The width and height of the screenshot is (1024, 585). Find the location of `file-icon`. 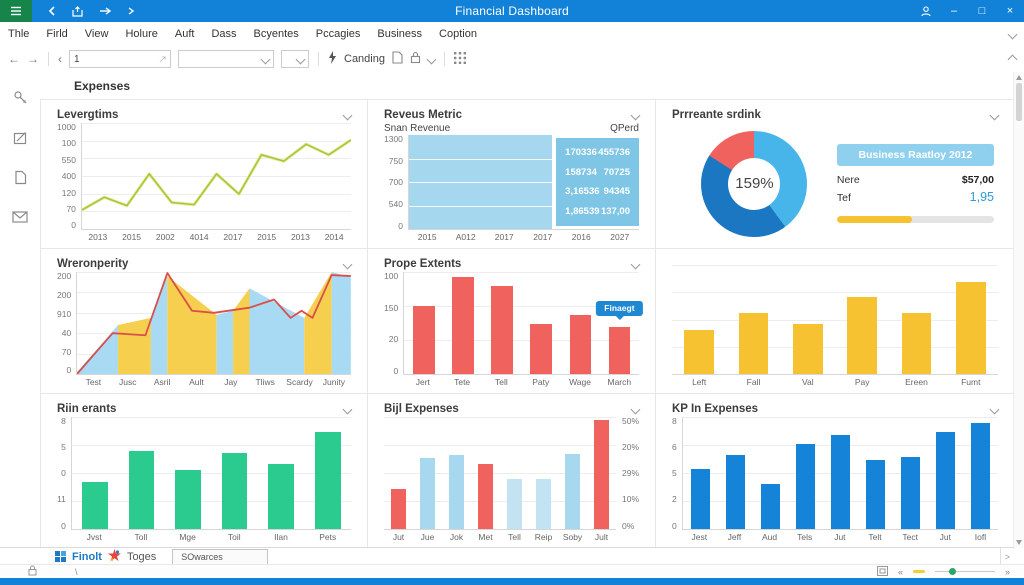

file-icon is located at coordinates (20, 180).